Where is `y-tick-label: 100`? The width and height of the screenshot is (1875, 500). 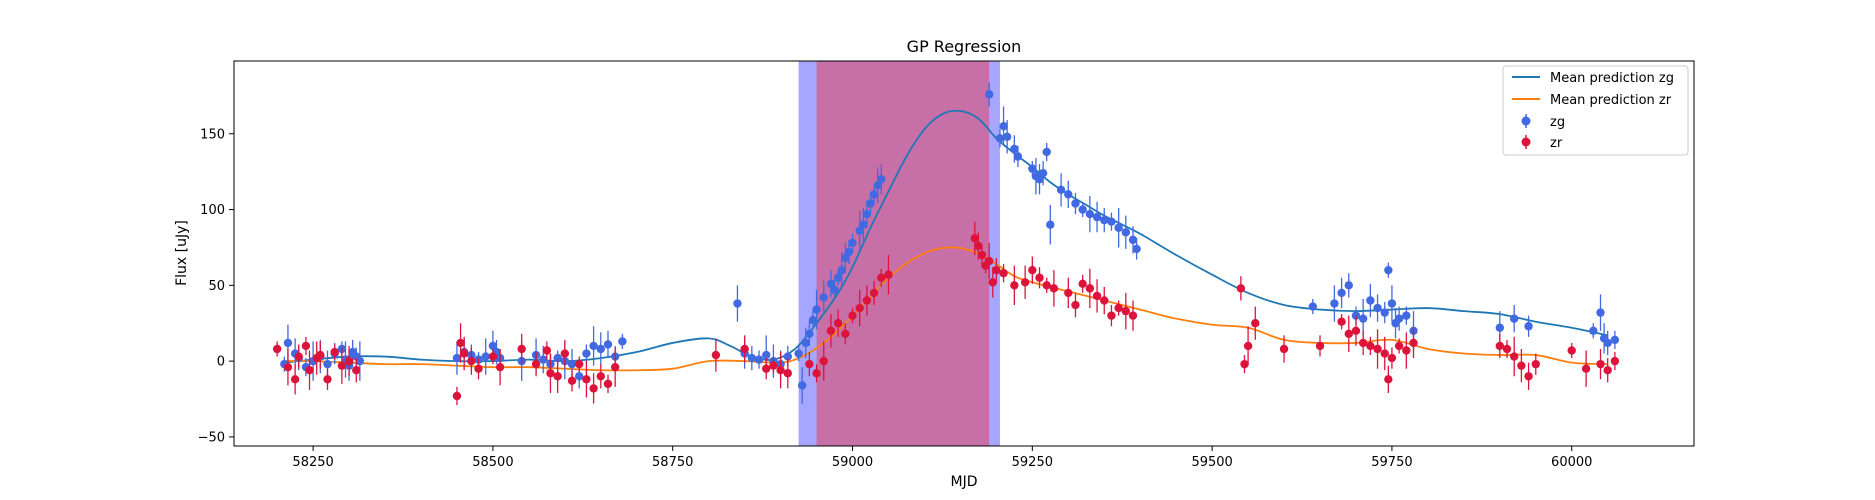
y-tick-label: 100 is located at coordinates (212, 210).